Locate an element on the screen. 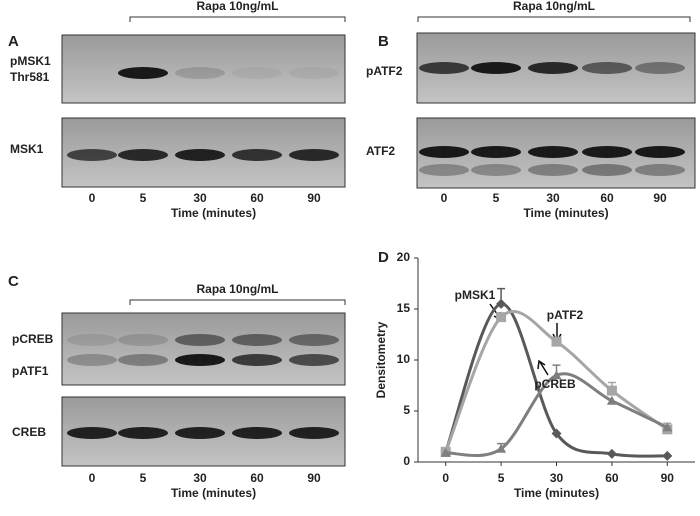 This screenshot has height=516, width=700. panel-label: D is located at coordinates (383, 257).